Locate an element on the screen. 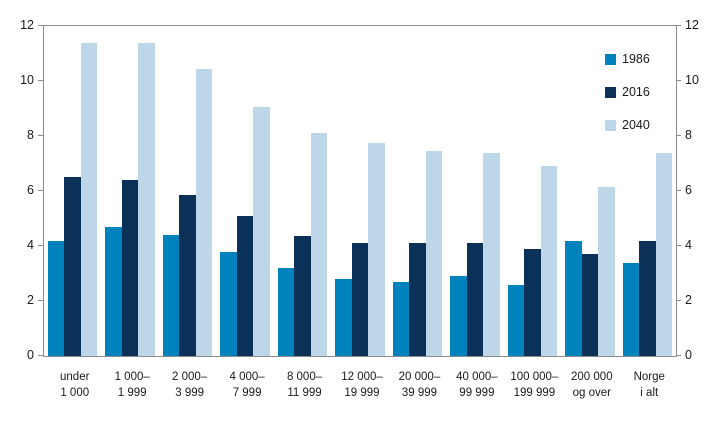 The width and height of the screenshot is (719, 425). y-tick-label-left: 10 is located at coordinates (27, 80).